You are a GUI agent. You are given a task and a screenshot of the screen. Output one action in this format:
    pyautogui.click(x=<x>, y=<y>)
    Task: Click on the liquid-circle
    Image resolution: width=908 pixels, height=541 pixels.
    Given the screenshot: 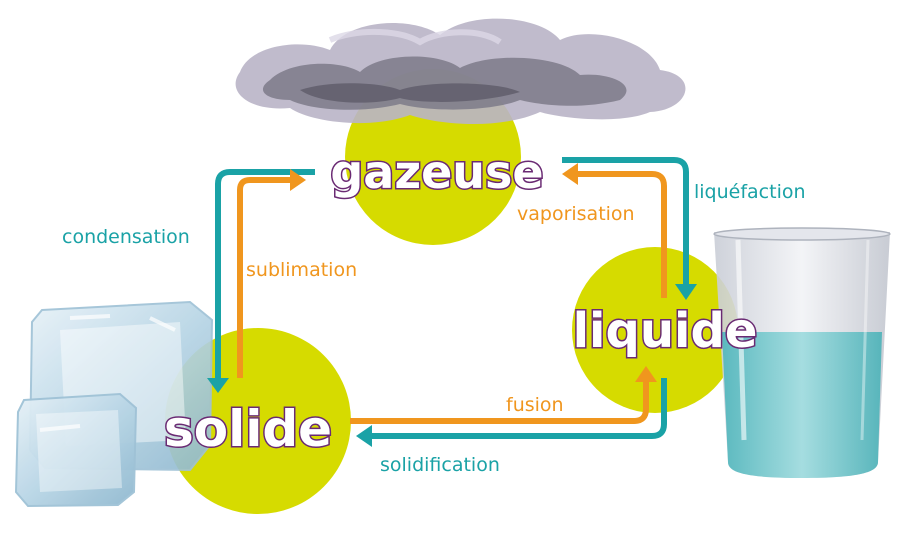 What is the action you would take?
    pyautogui.click(x=655, y=330)
    